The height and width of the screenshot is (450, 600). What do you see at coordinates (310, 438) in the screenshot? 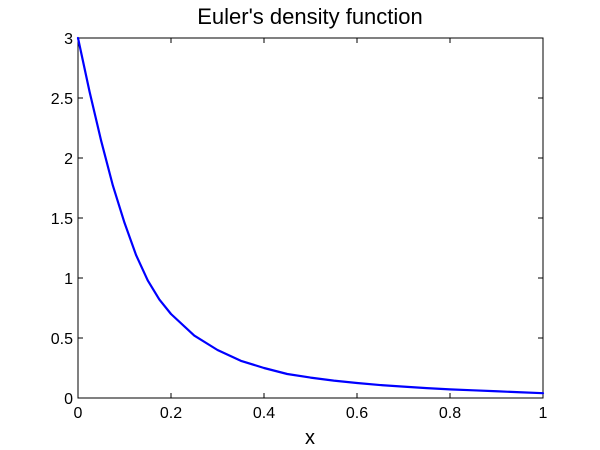
I see `x-axis-label: x` at bounding box center [310, 438].